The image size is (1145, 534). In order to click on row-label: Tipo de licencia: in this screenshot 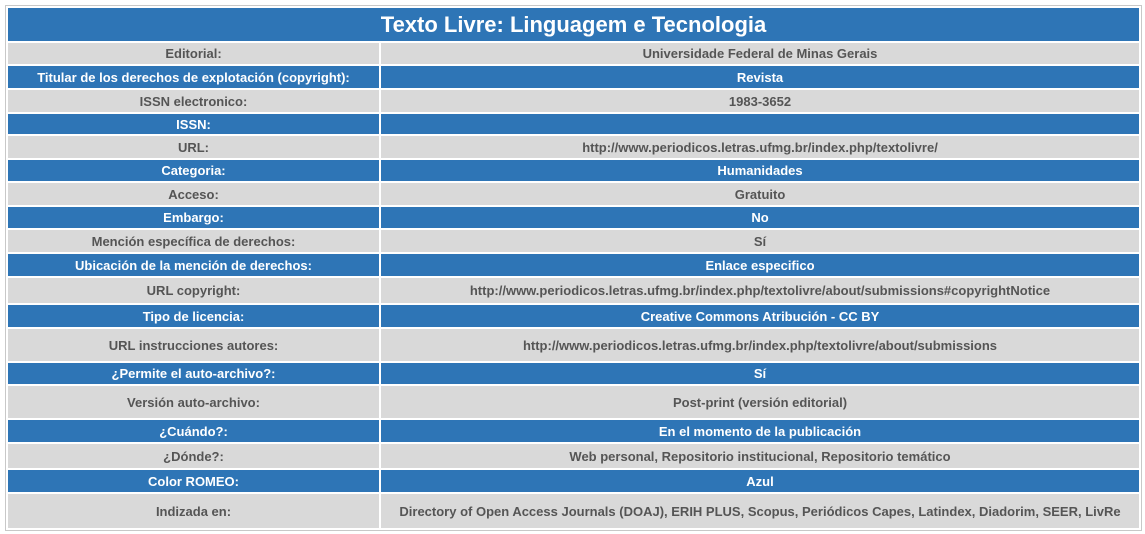, I will do `click(193, 316)`.